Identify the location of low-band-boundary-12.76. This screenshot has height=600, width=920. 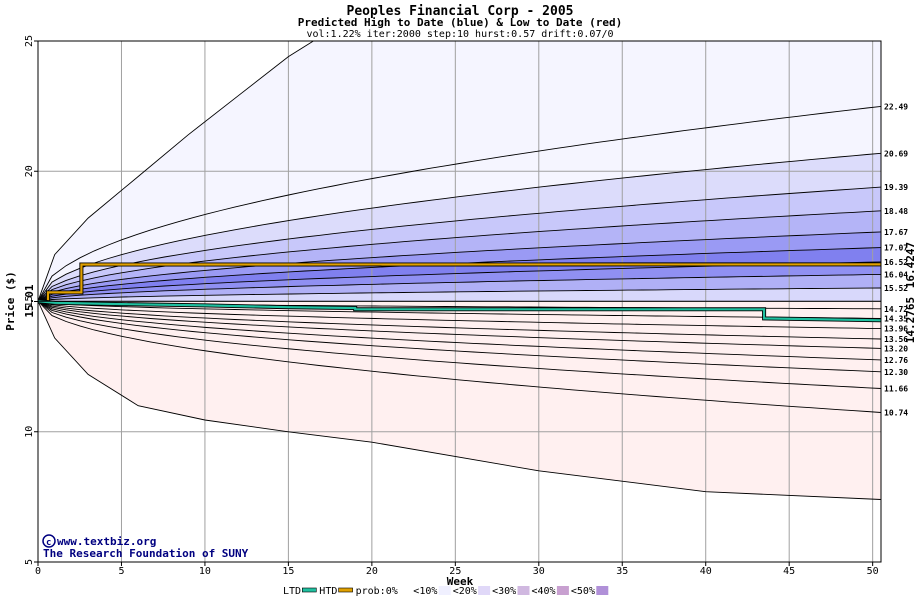
(459, 330).